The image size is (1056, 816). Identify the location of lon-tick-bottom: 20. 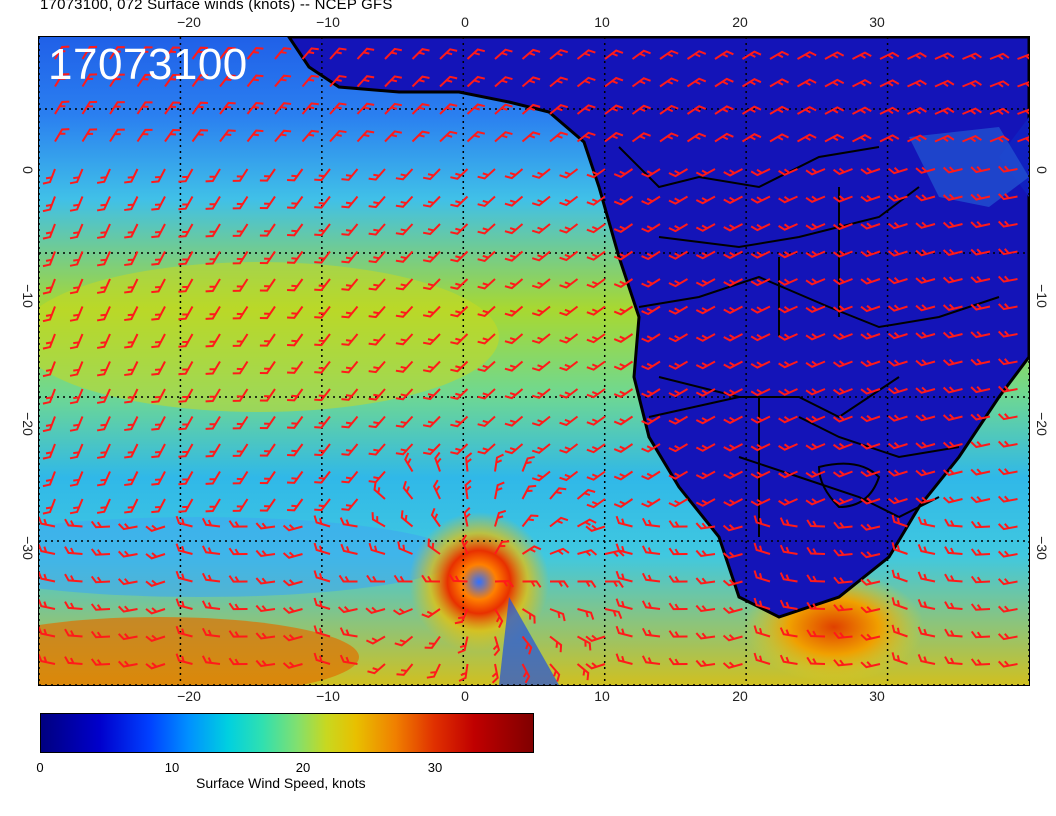
(740, 696).